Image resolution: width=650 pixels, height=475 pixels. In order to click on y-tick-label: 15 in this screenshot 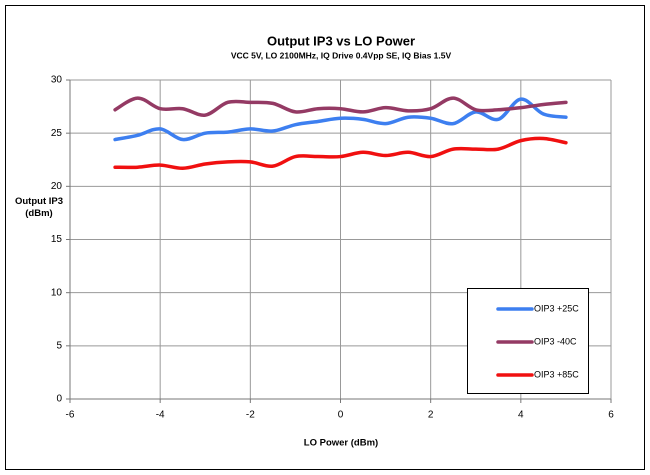, I will do `click(57, 239)`.